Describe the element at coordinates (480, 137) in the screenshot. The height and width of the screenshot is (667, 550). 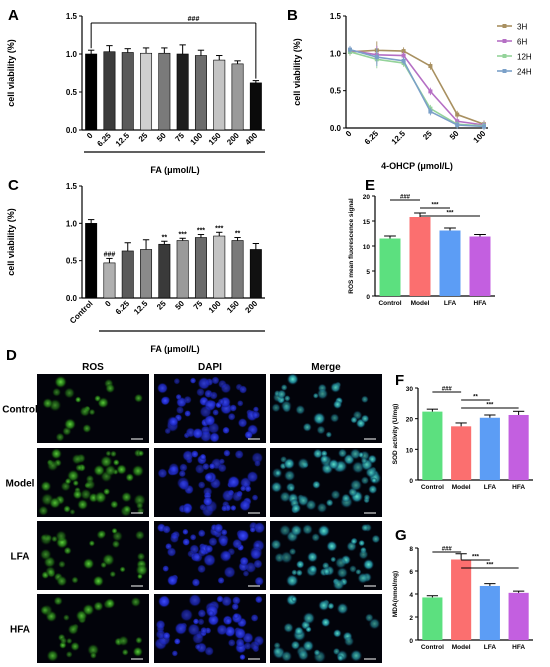
I see `x-tick-label: 100` at that location.